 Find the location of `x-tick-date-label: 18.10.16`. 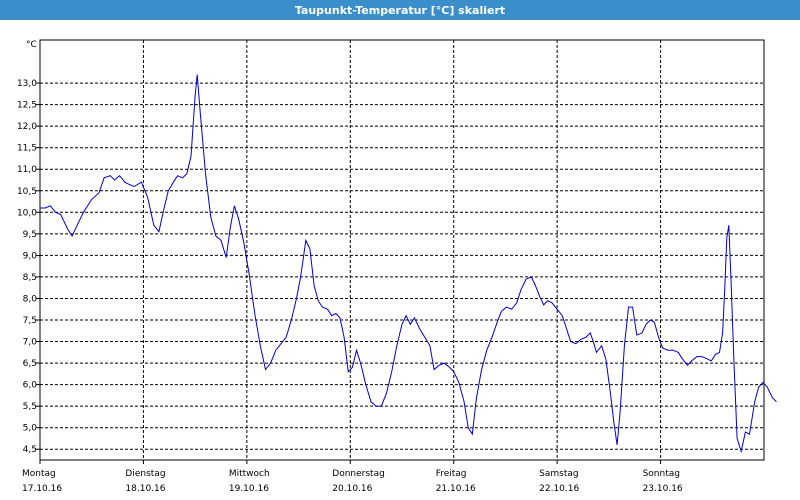

x-tick-date-label: 18.10.16 is located at coordinates (145, 489).